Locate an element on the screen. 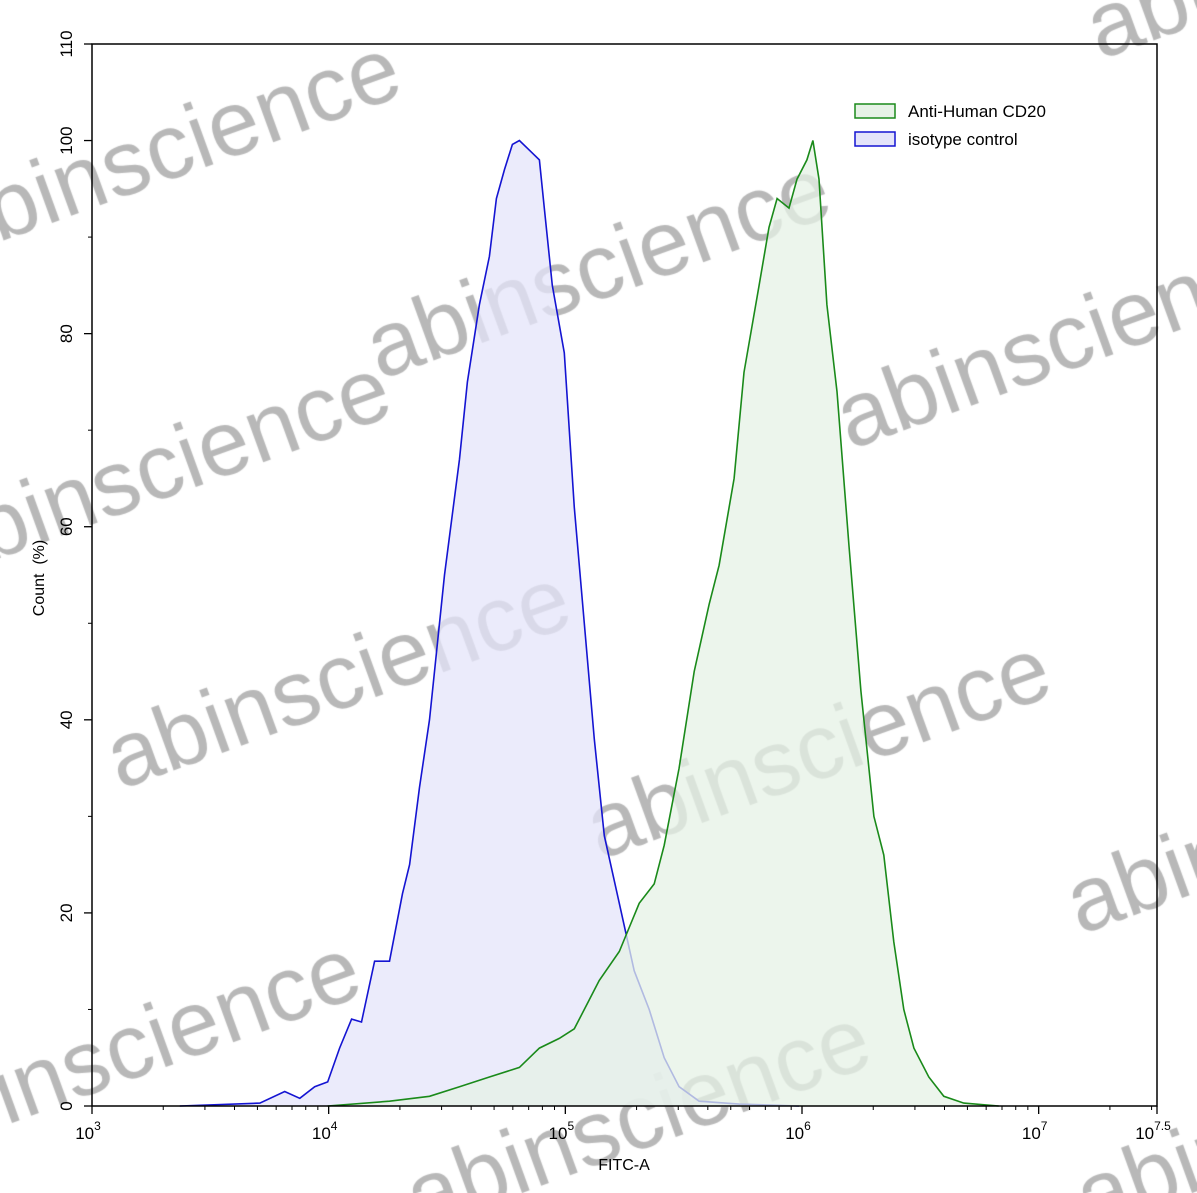  legend-label: isotype control is located at coordinates (963, 139).